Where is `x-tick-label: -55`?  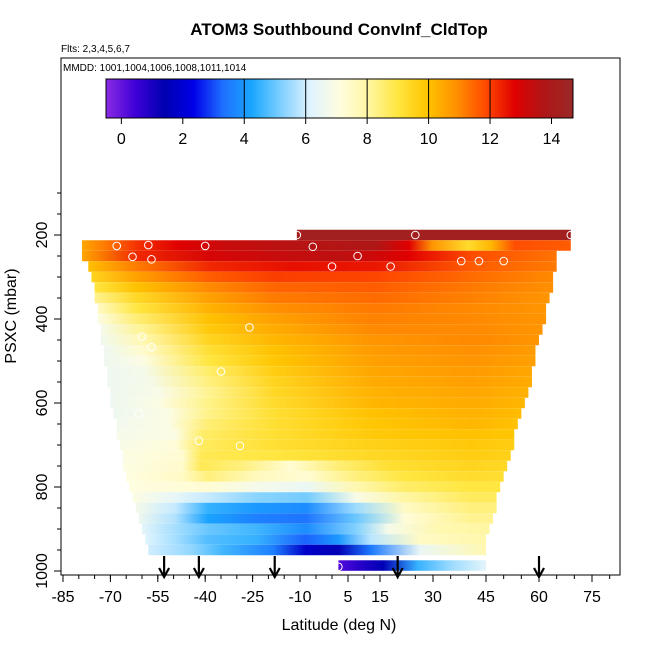
x-tick-label: -55 is located at coordinates (157, 597).